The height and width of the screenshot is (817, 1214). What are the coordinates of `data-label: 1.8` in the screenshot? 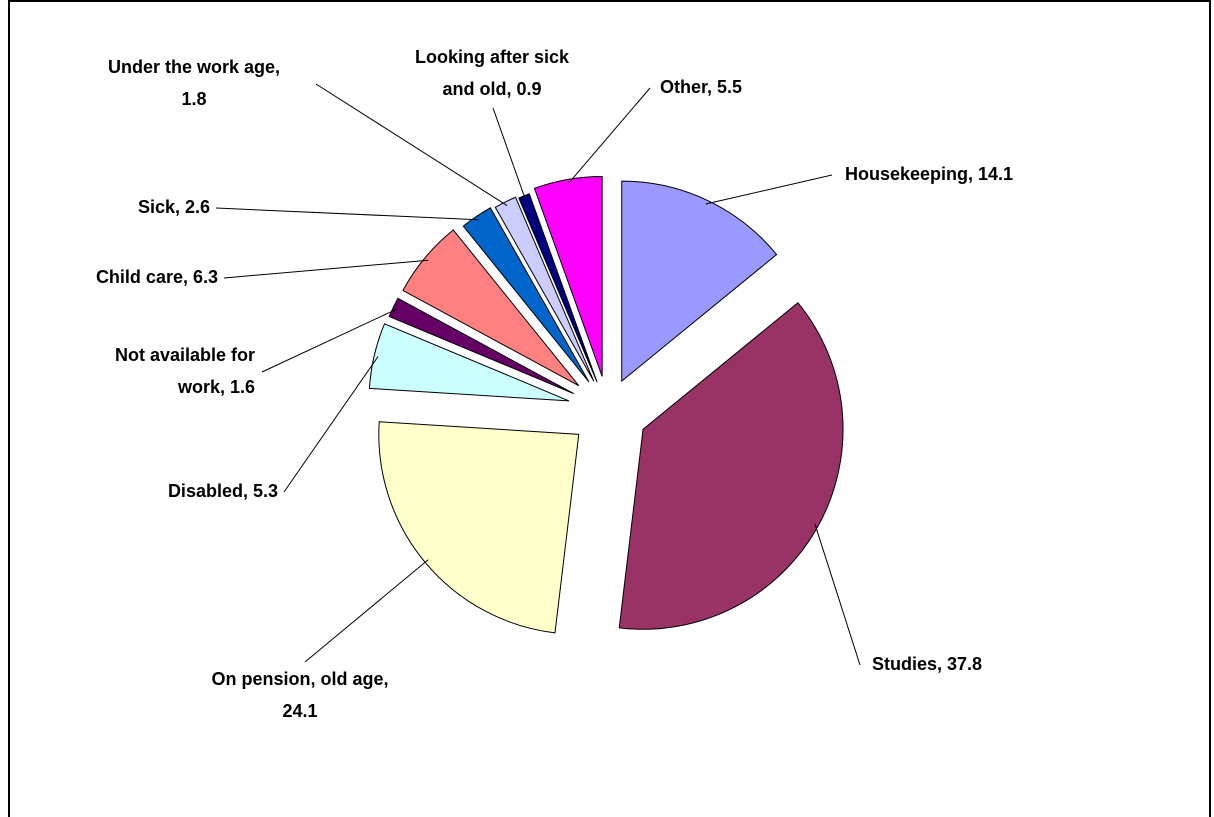 It's located at (193, 99).